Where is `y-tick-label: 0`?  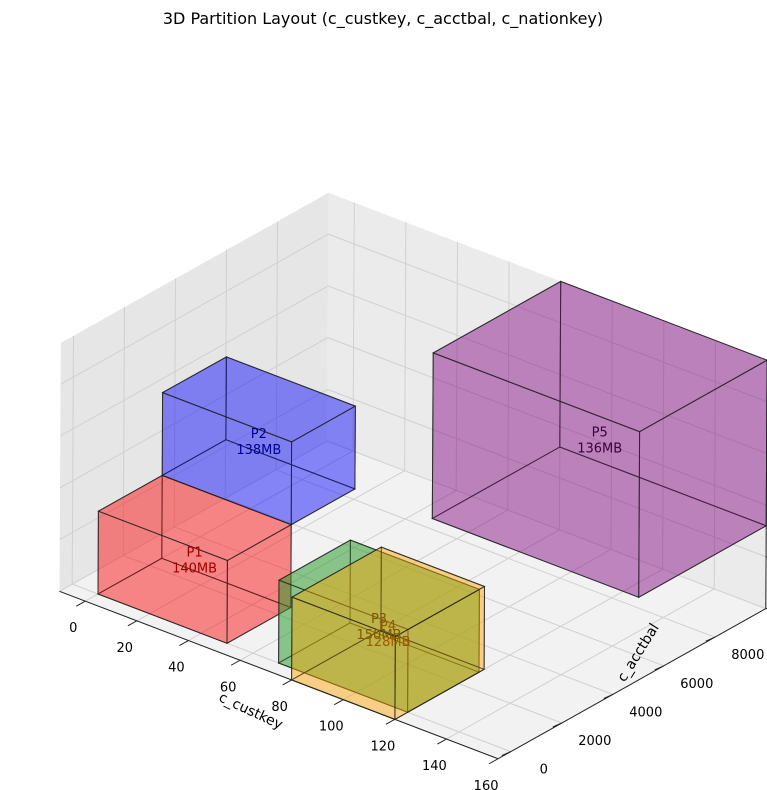 y-tick-label: 0 is located at coordinates (544, 770).